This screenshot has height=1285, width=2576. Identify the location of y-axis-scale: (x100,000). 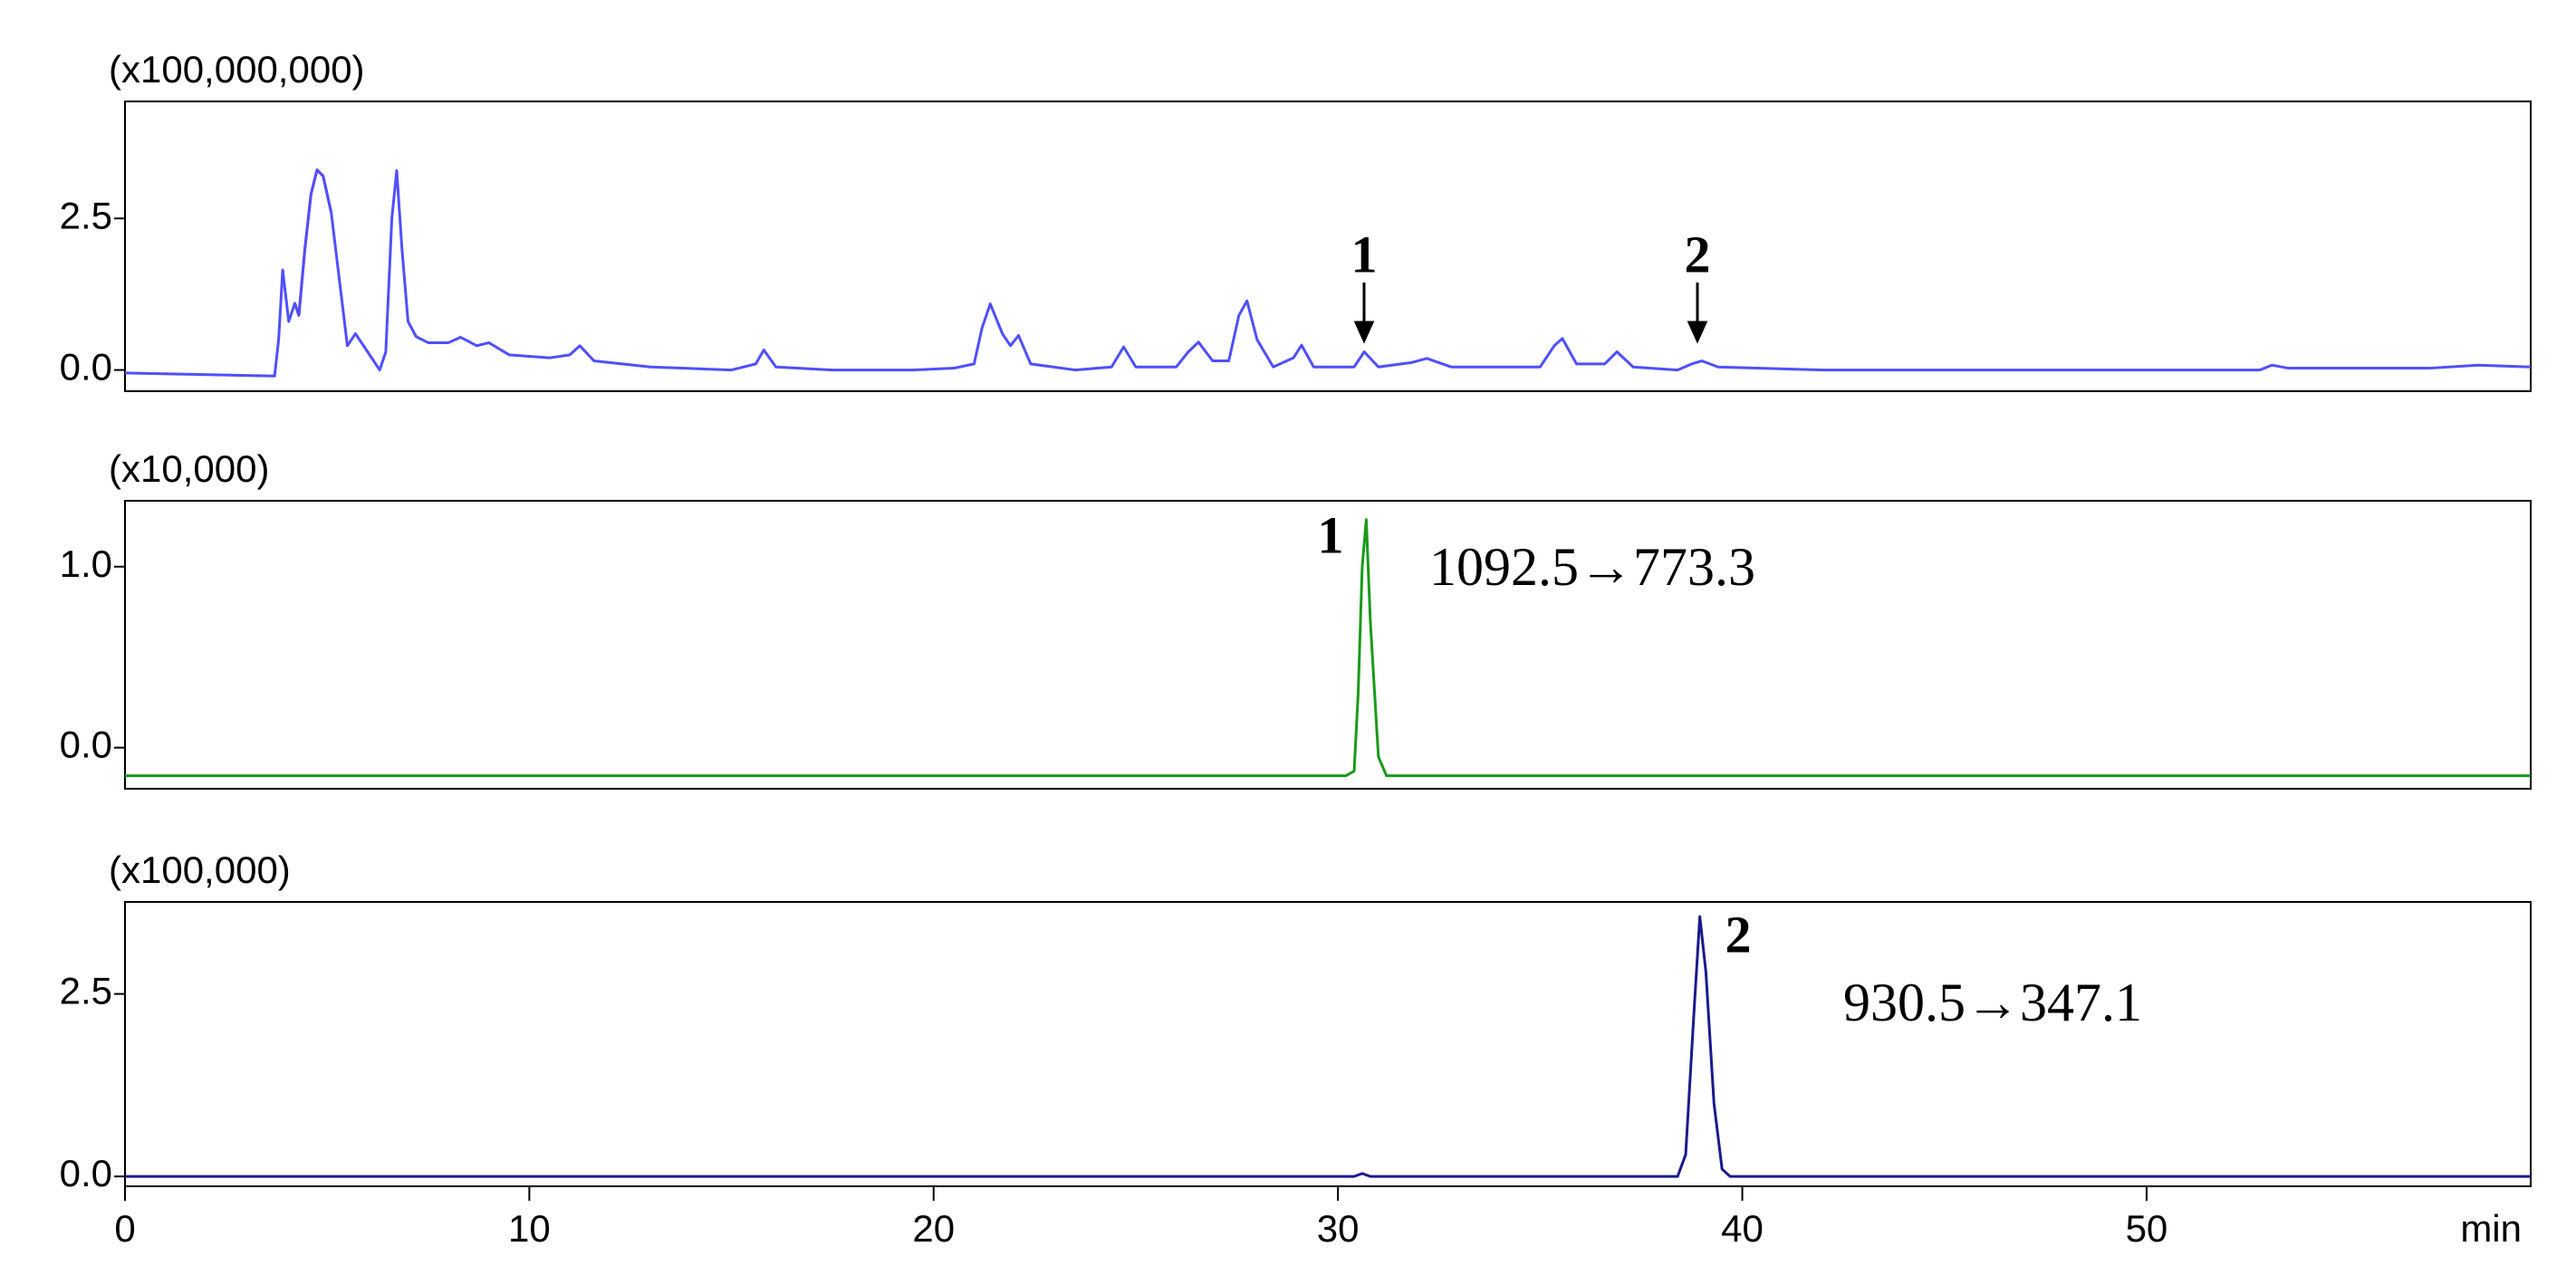
(200, 870).